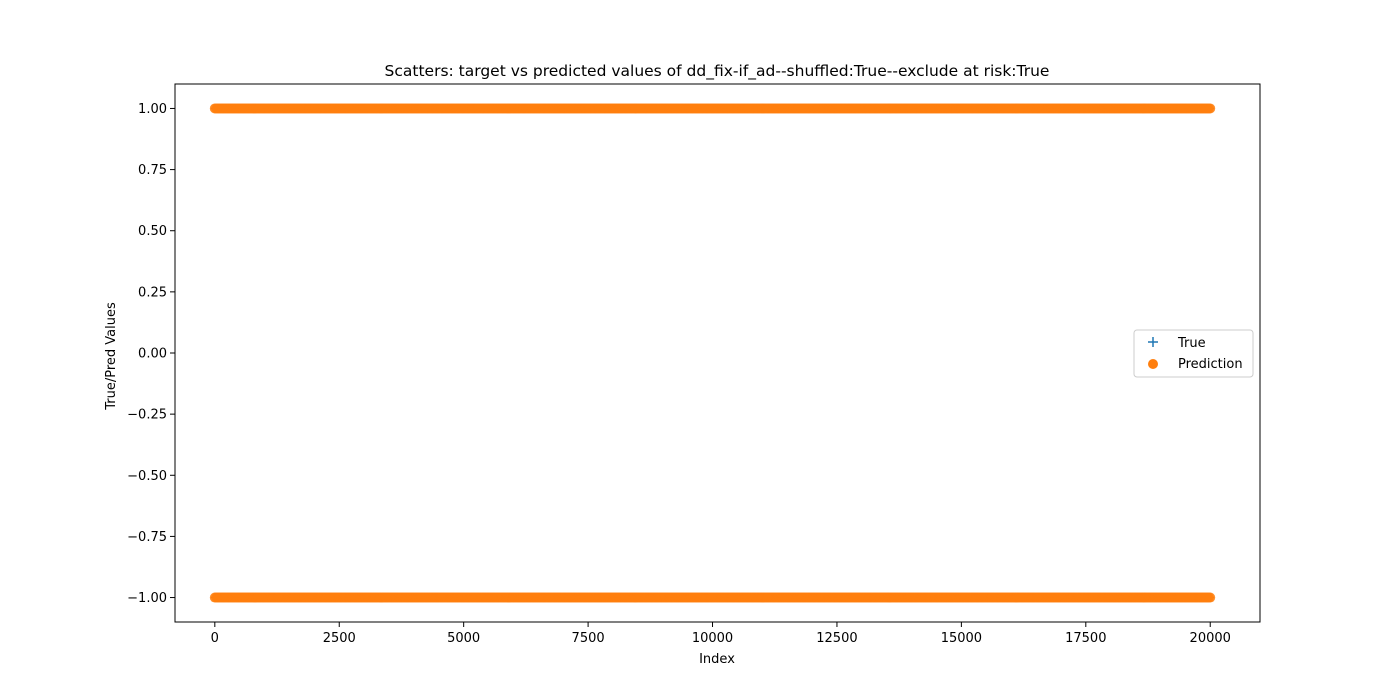  What do you see at coordinates (339, 638) in the screenshot?
I see `x-tick-label: 2500` at bounding box center [339, 638].